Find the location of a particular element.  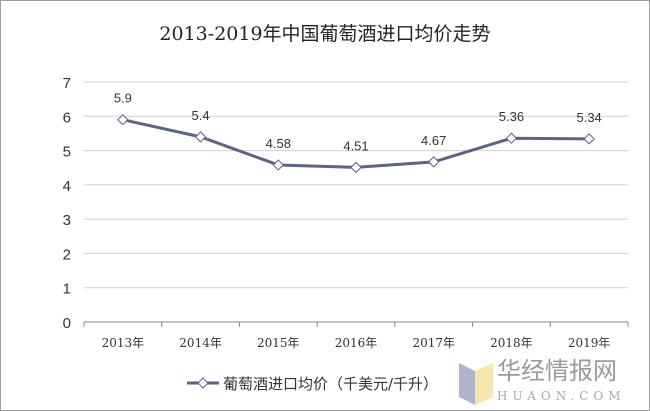

x-tick-label: 2016年 is located at coordinates (356, 343).